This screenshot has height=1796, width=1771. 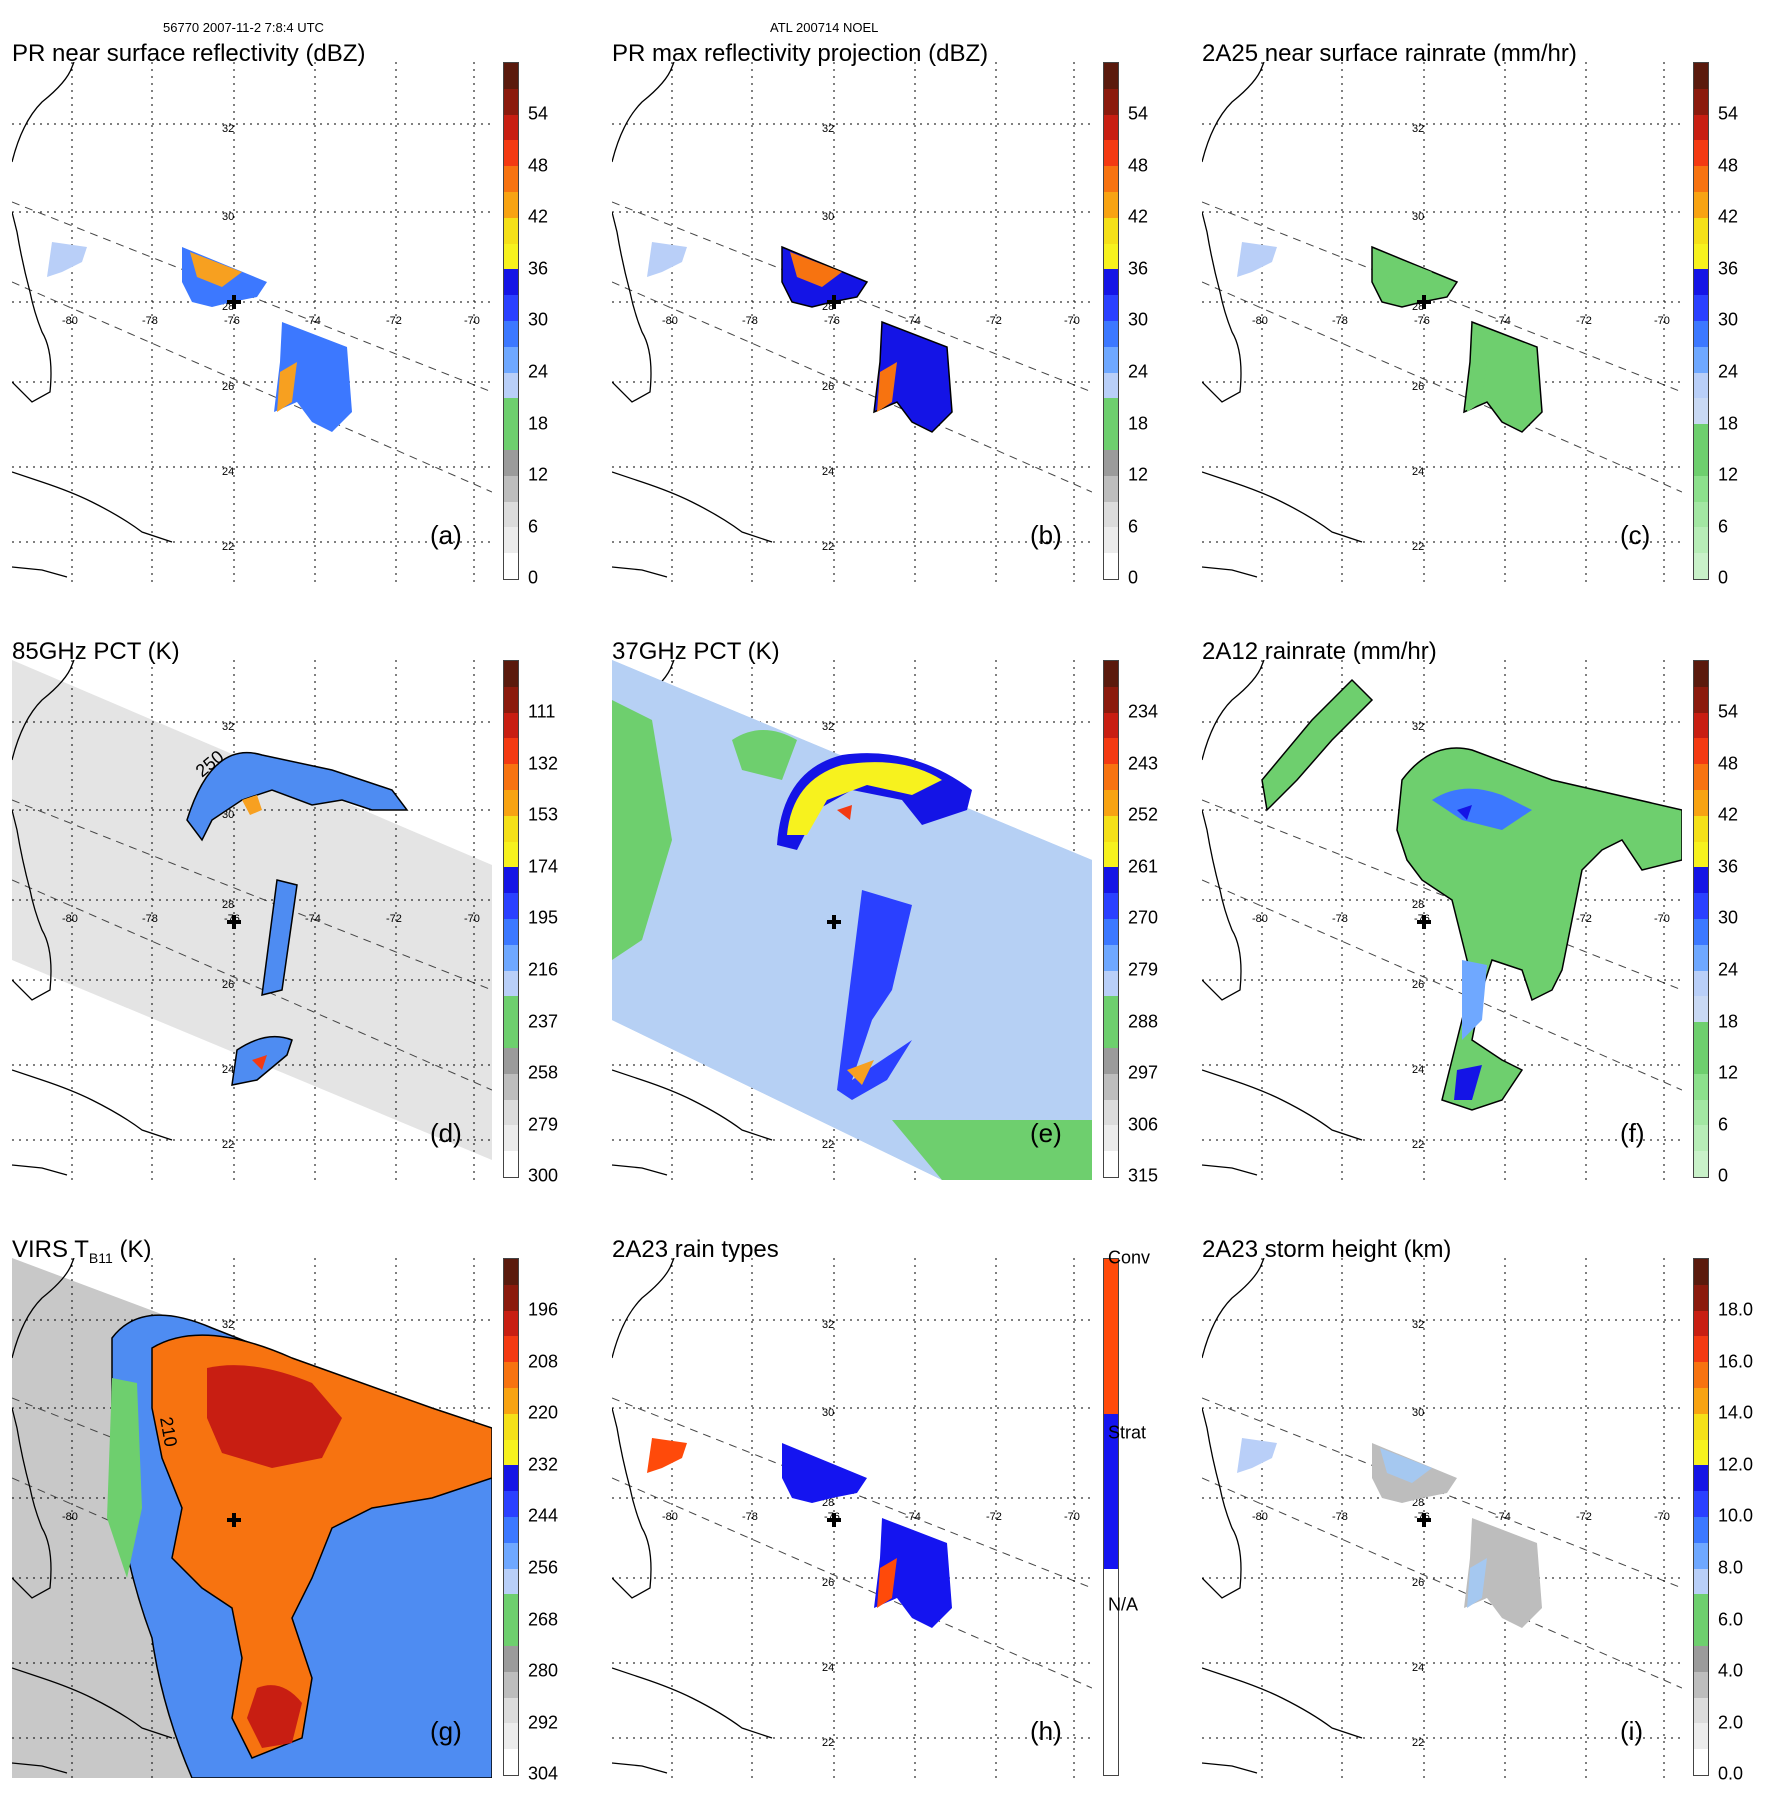 I want to click on panel-tag: (i), so click(x=1632, y=1731).